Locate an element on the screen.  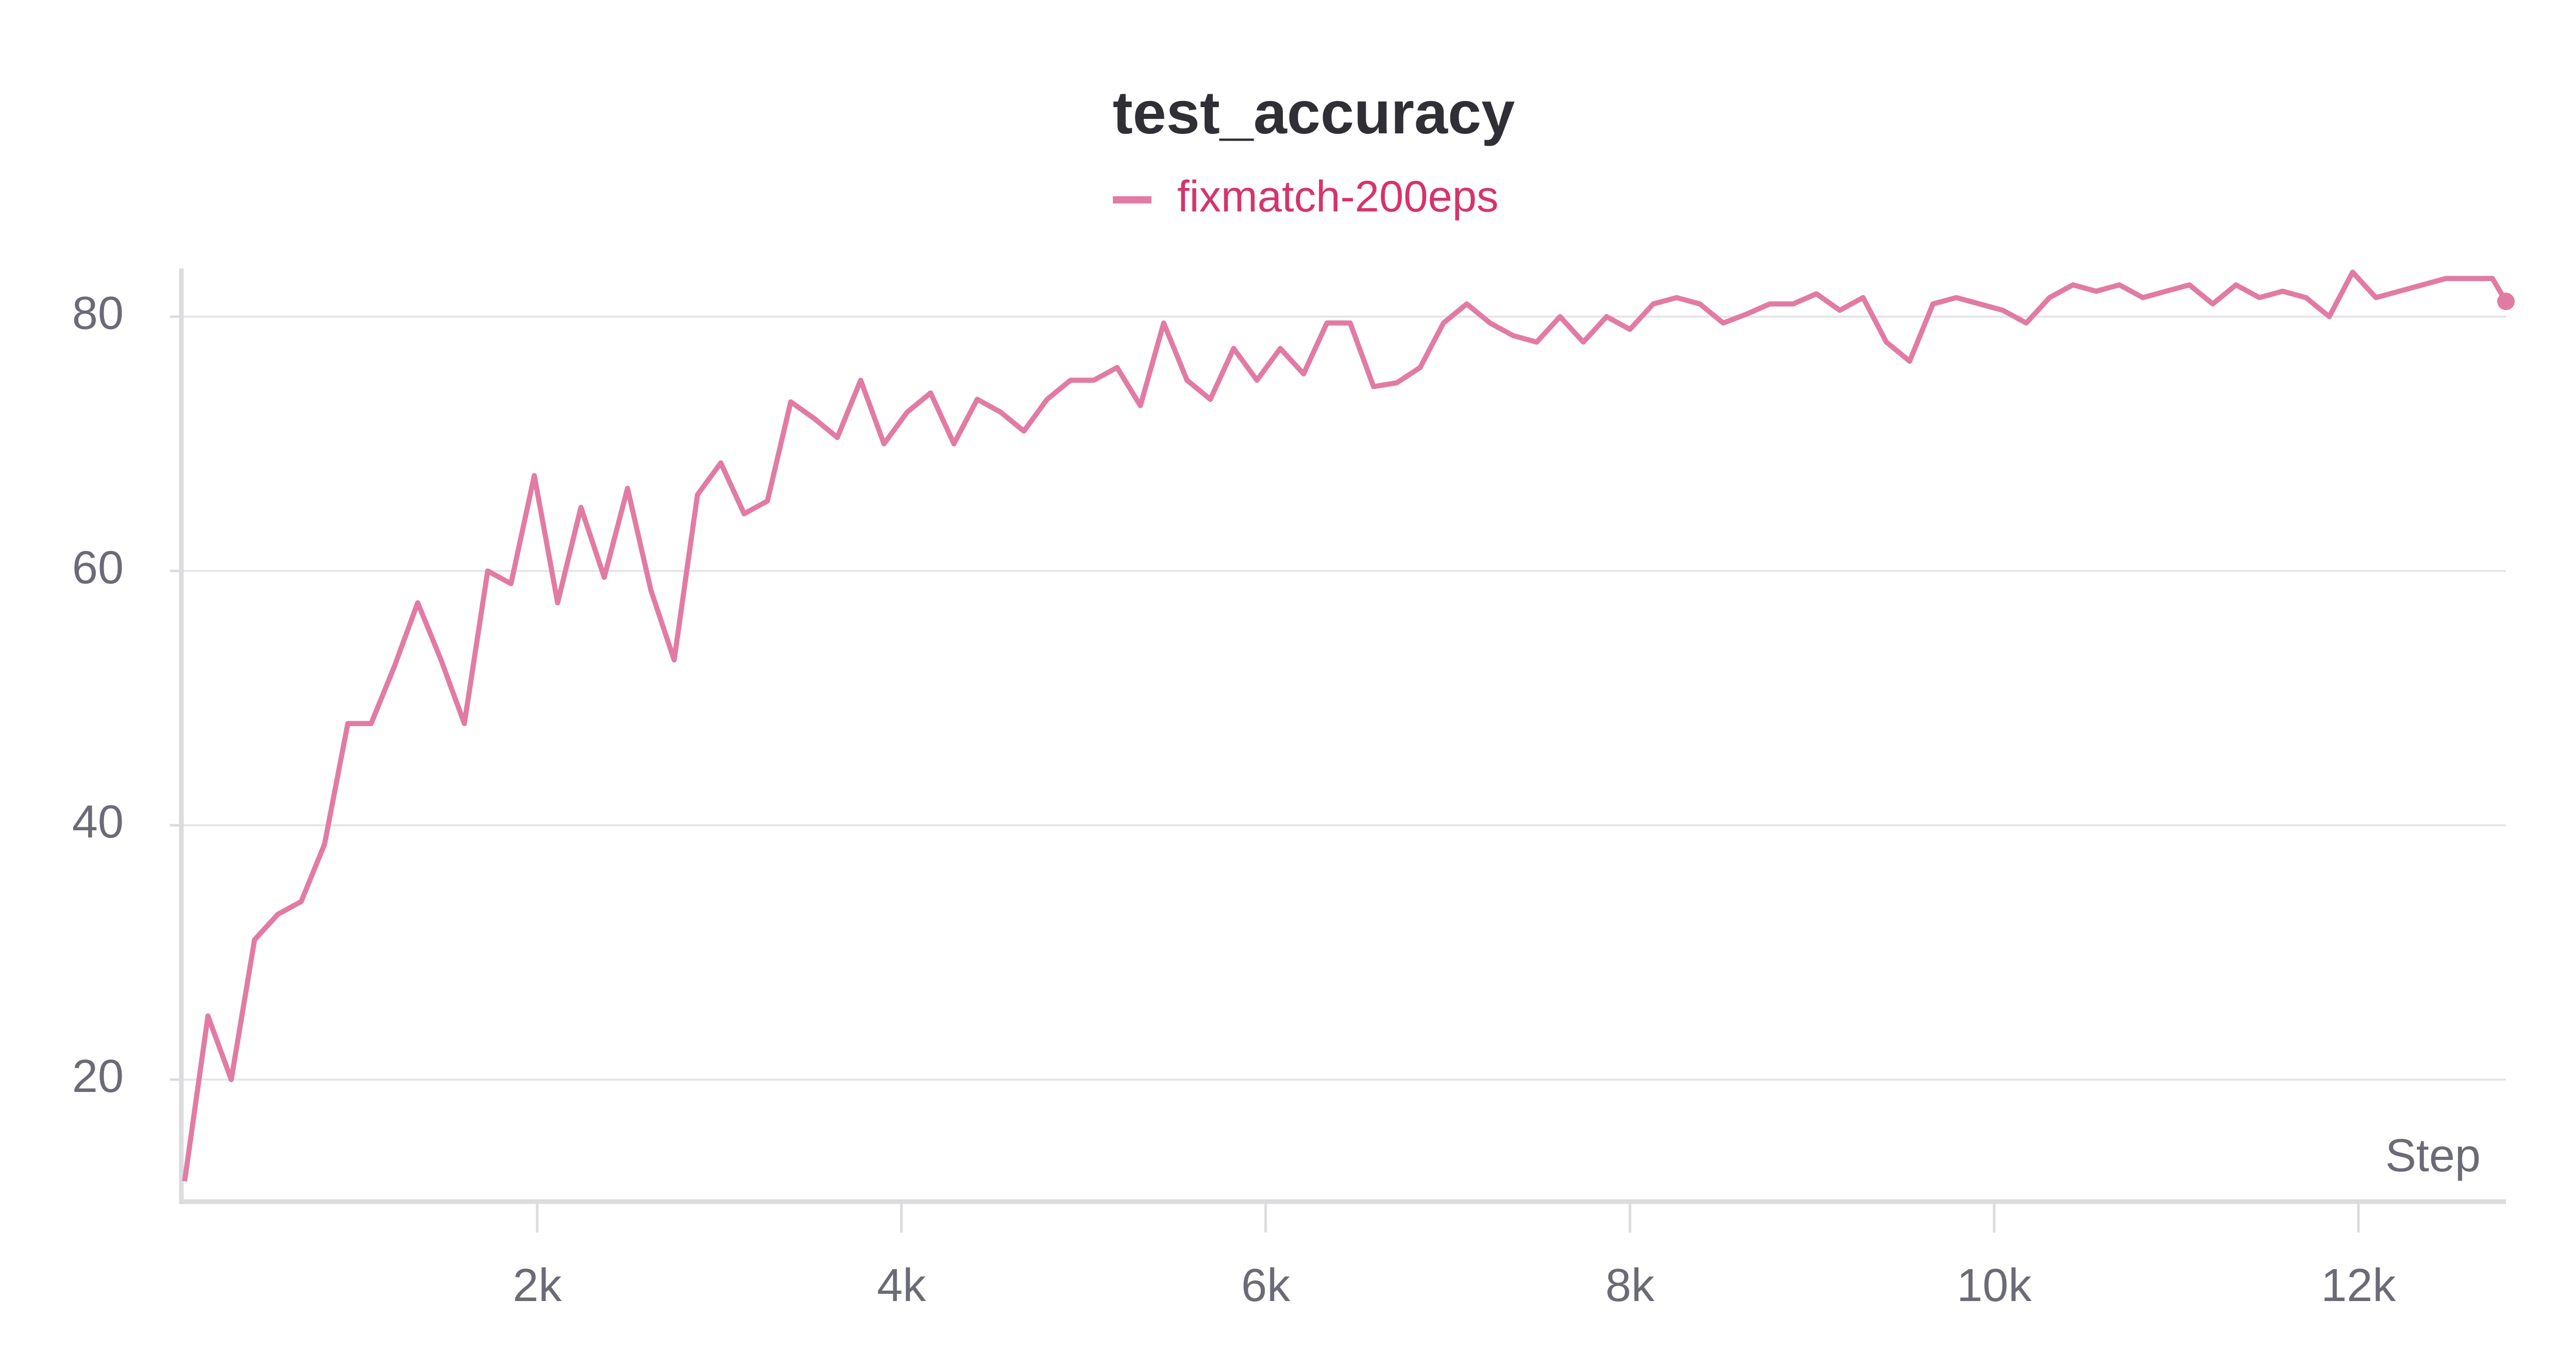
y-tick-label: 20 is located at coordinates (98, 1076).